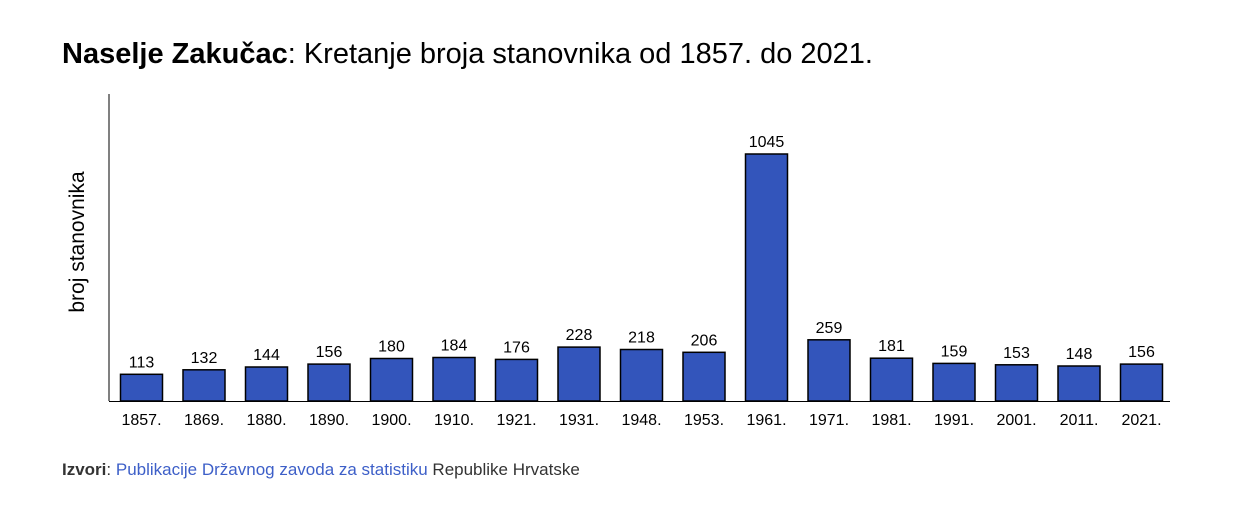 The image size is (1244, 524). Describe the element at coordinates (1141, 420) in the screenshot. I see `x-tick-label: 2021.` at that location.